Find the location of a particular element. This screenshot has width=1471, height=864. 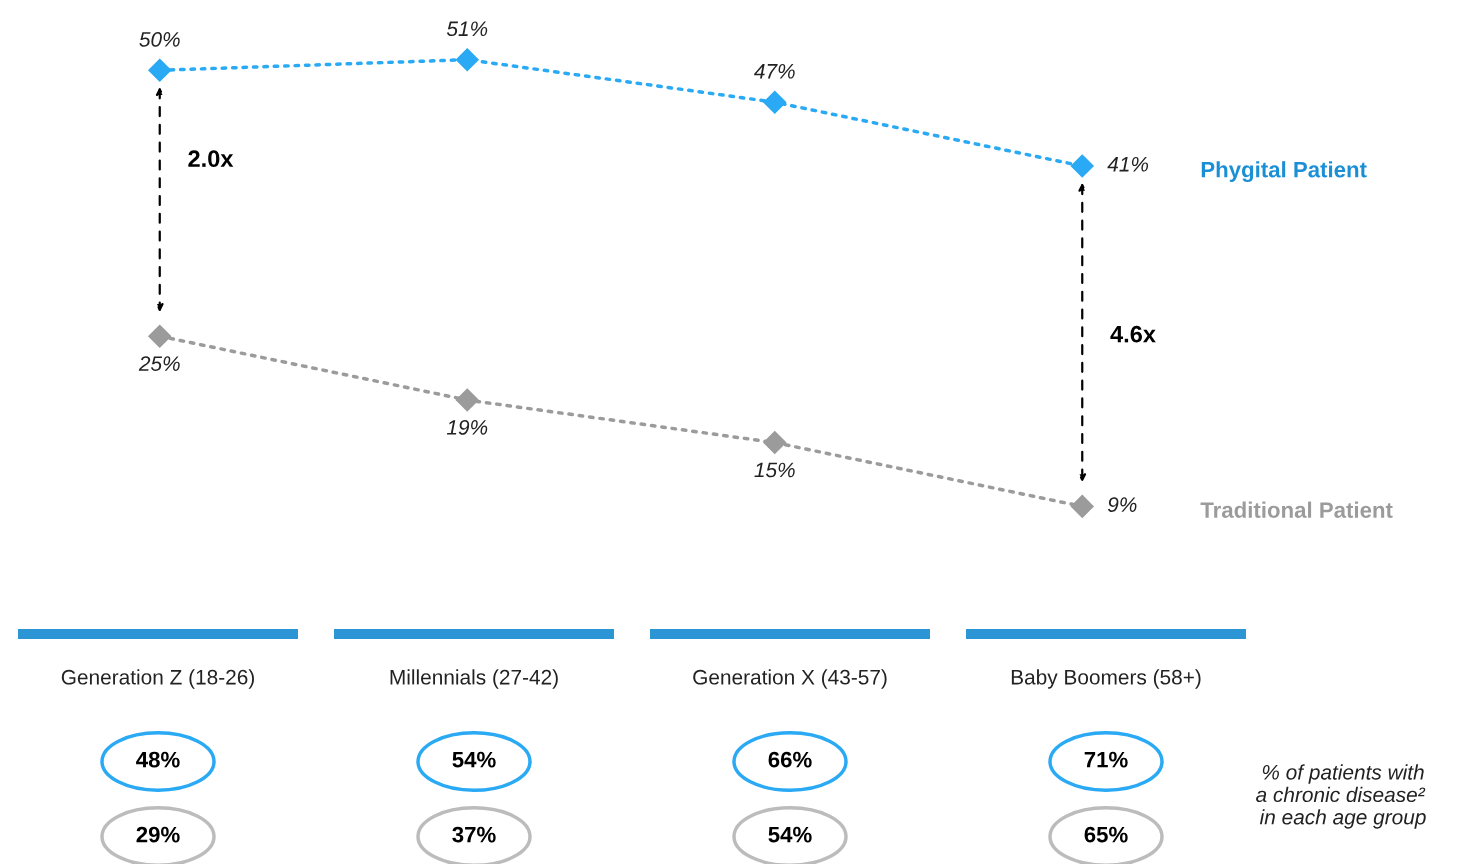

data-label: 47% is located at coordinates (774, 71).